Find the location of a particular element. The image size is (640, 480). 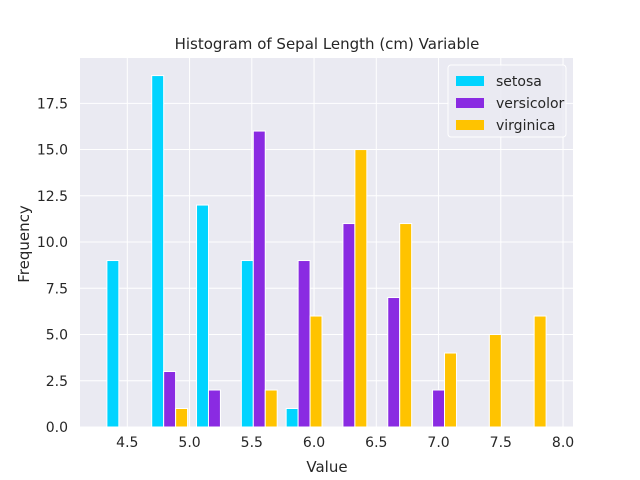

x-tick-label: 6.0 is located at coordinates (314, 443).